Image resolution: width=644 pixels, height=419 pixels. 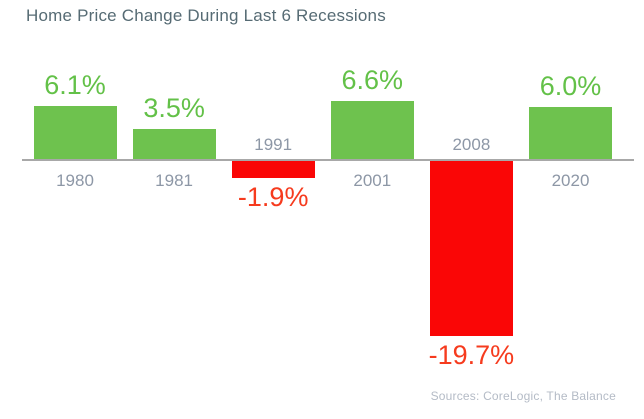 What do you see at coordinates (372, 80) in the screenshot?
I see `value-label-2001: 6.6%` at bounding box center [372, 80].